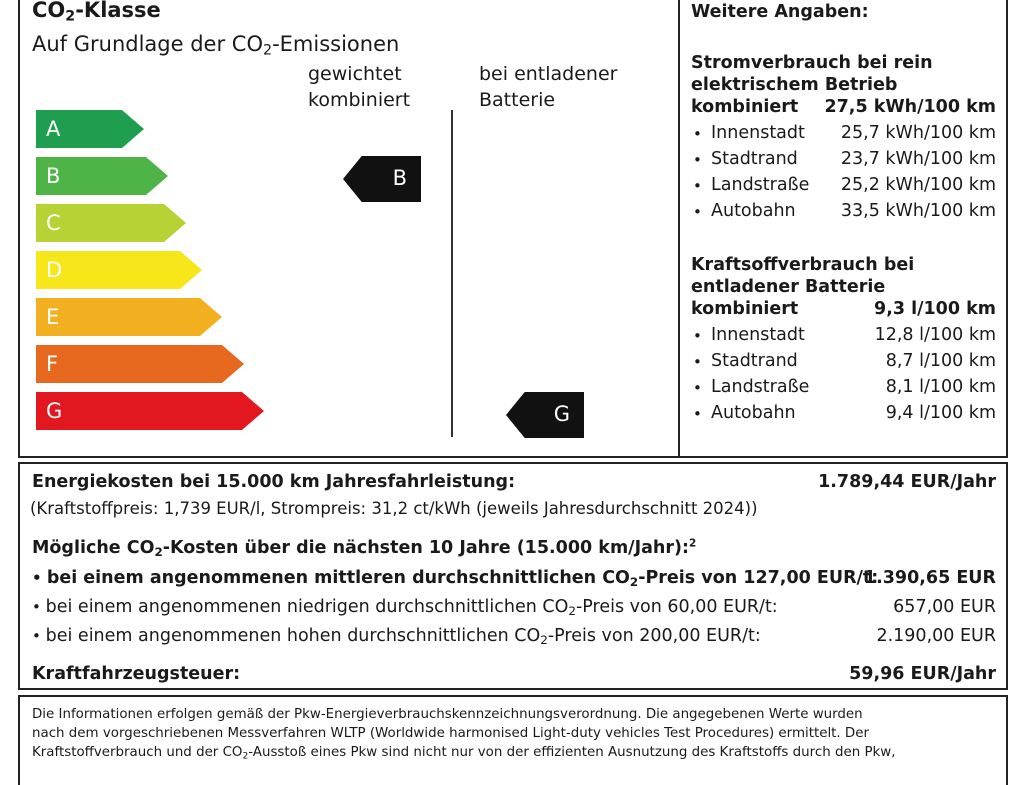  I want to click on co2-cost-row-value: 657,00 EUR, so click(944, 607).